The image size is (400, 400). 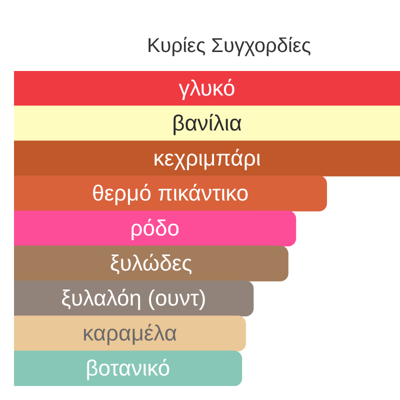 I want to click on y-tick-label: ξυλώδες, so click(x=151, y=263).